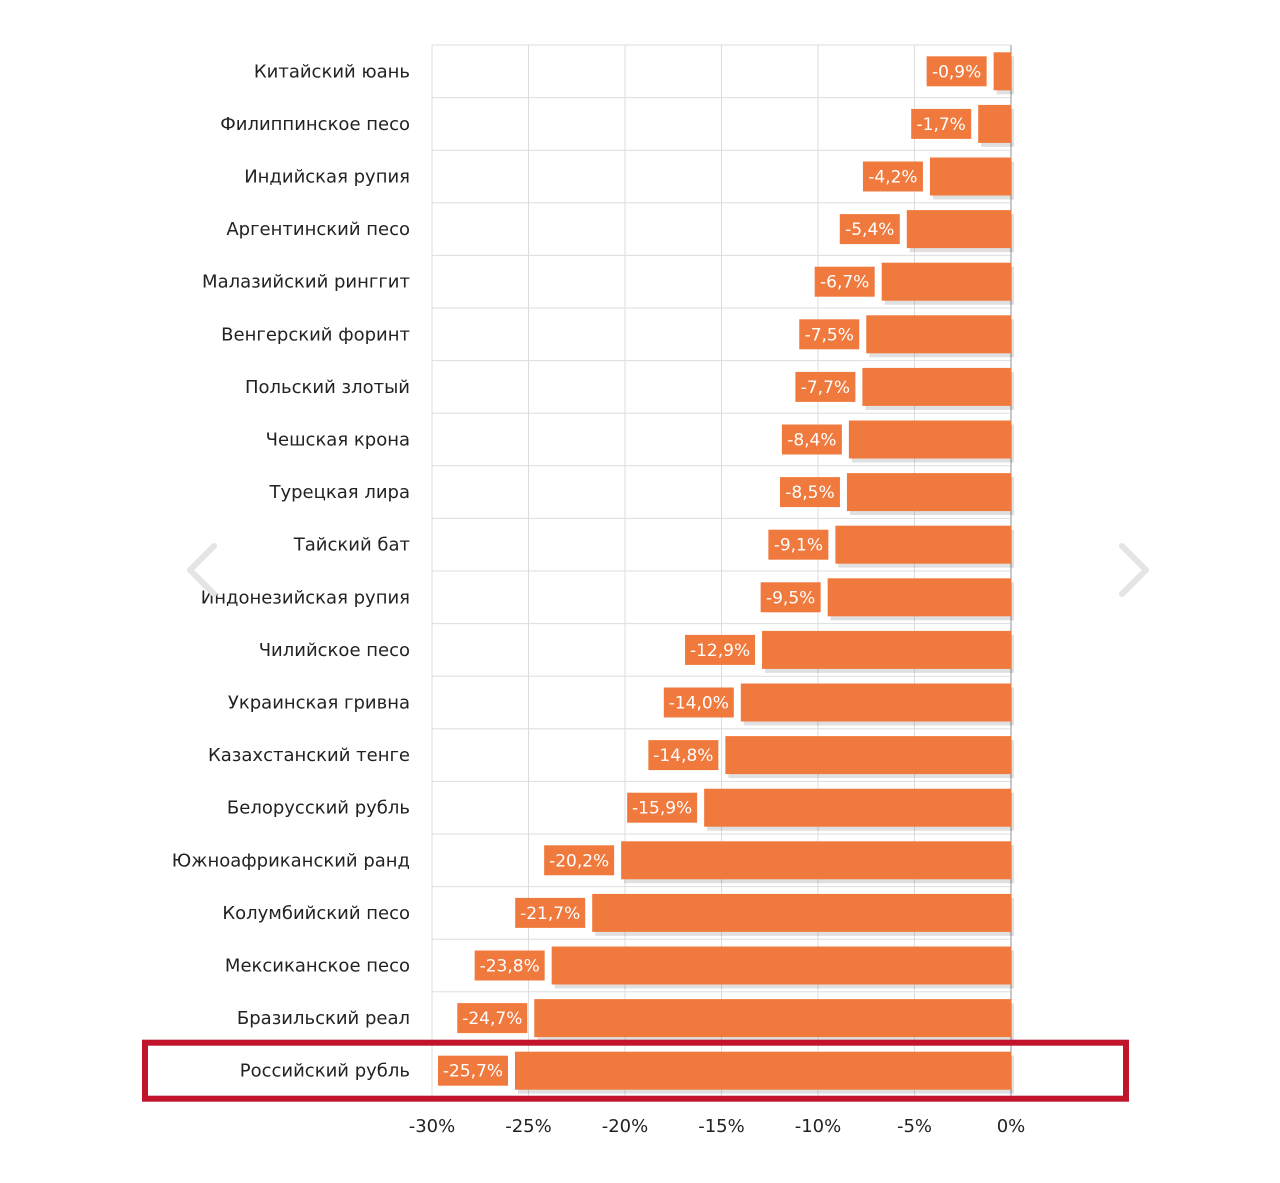 The width and height of the screenshot is (1280, 1183). I want to click on category-label: Колумбийский песо, so click(316, 913).